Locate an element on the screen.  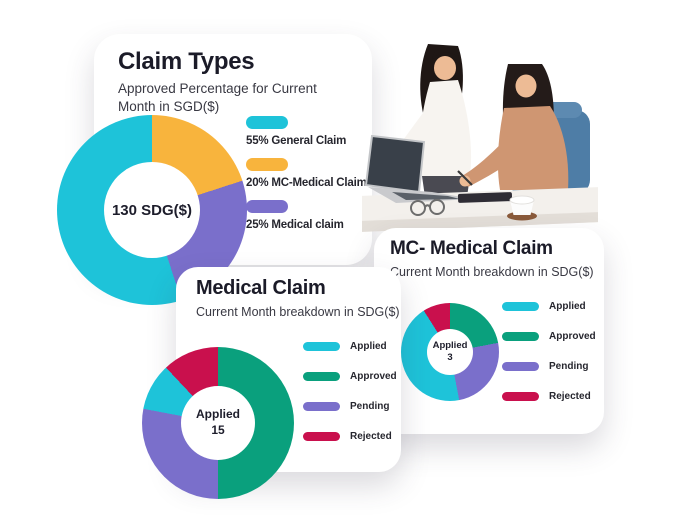
claim-types-donut-chart: 130 SDG($) is located at coordinates (152, 210).